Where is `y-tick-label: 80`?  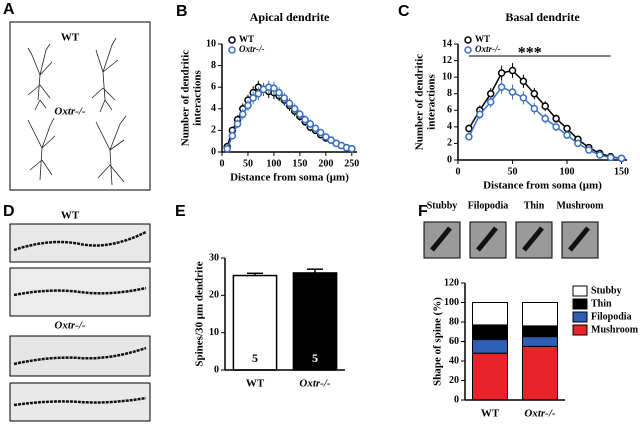 y-tick-label: 80 is located at coordinates (454, 321).